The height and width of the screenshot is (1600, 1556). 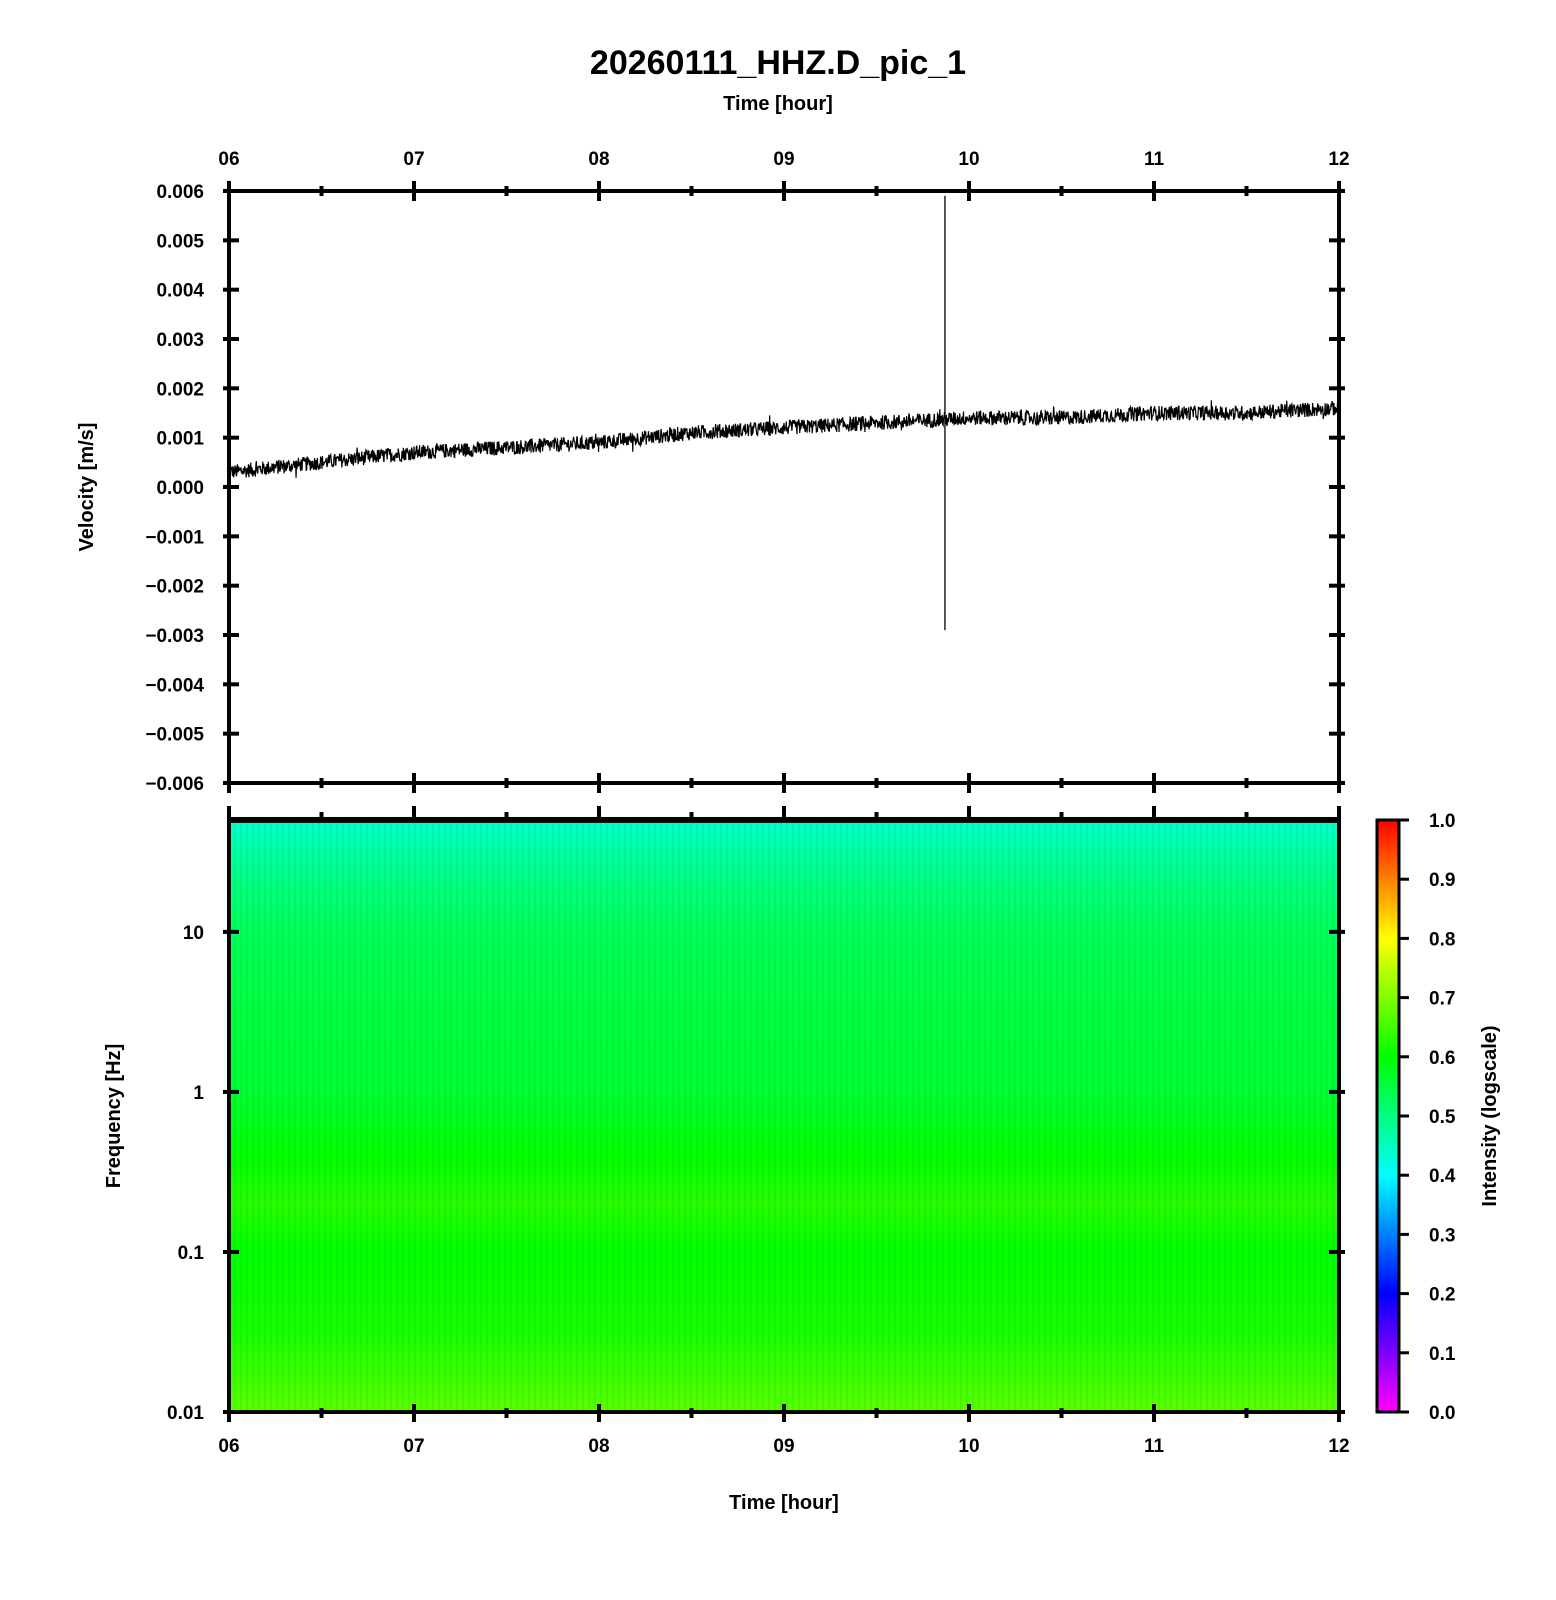 I want to click on velocity-trace, so click(x=784, y=439).